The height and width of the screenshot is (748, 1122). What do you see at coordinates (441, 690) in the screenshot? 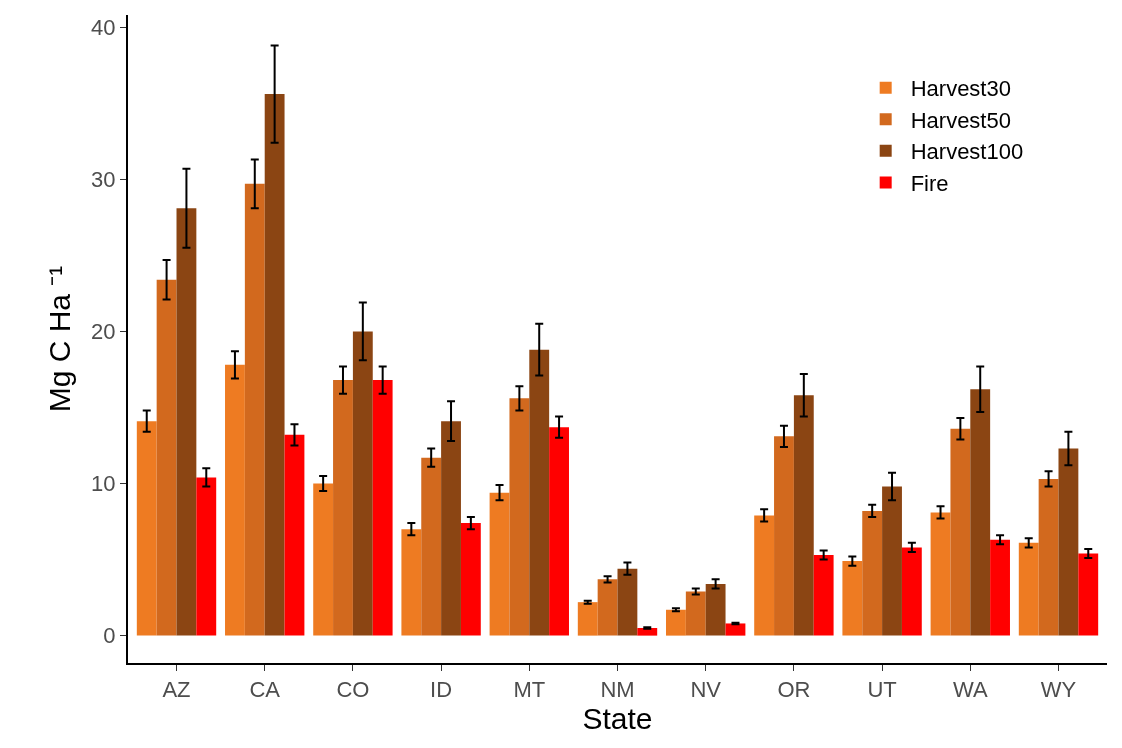
I see `x-tick-label: ID` at bounding box center [441, 690].